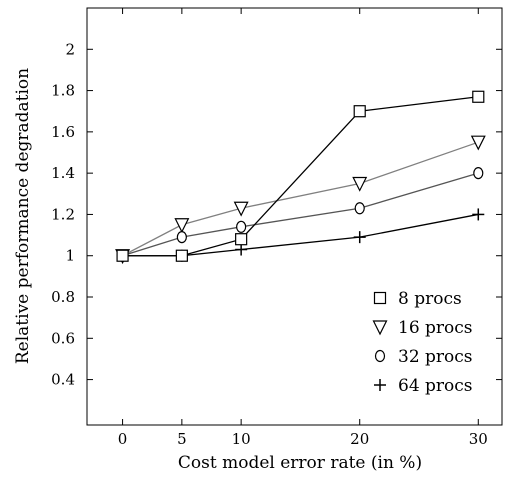 This screenshot has width=505, height=478. What do you see at coordinates (300, 463) in the screenshot?
I see `x-axis-label: Cost model error rate (in %)` at bounding box center [300, 463].